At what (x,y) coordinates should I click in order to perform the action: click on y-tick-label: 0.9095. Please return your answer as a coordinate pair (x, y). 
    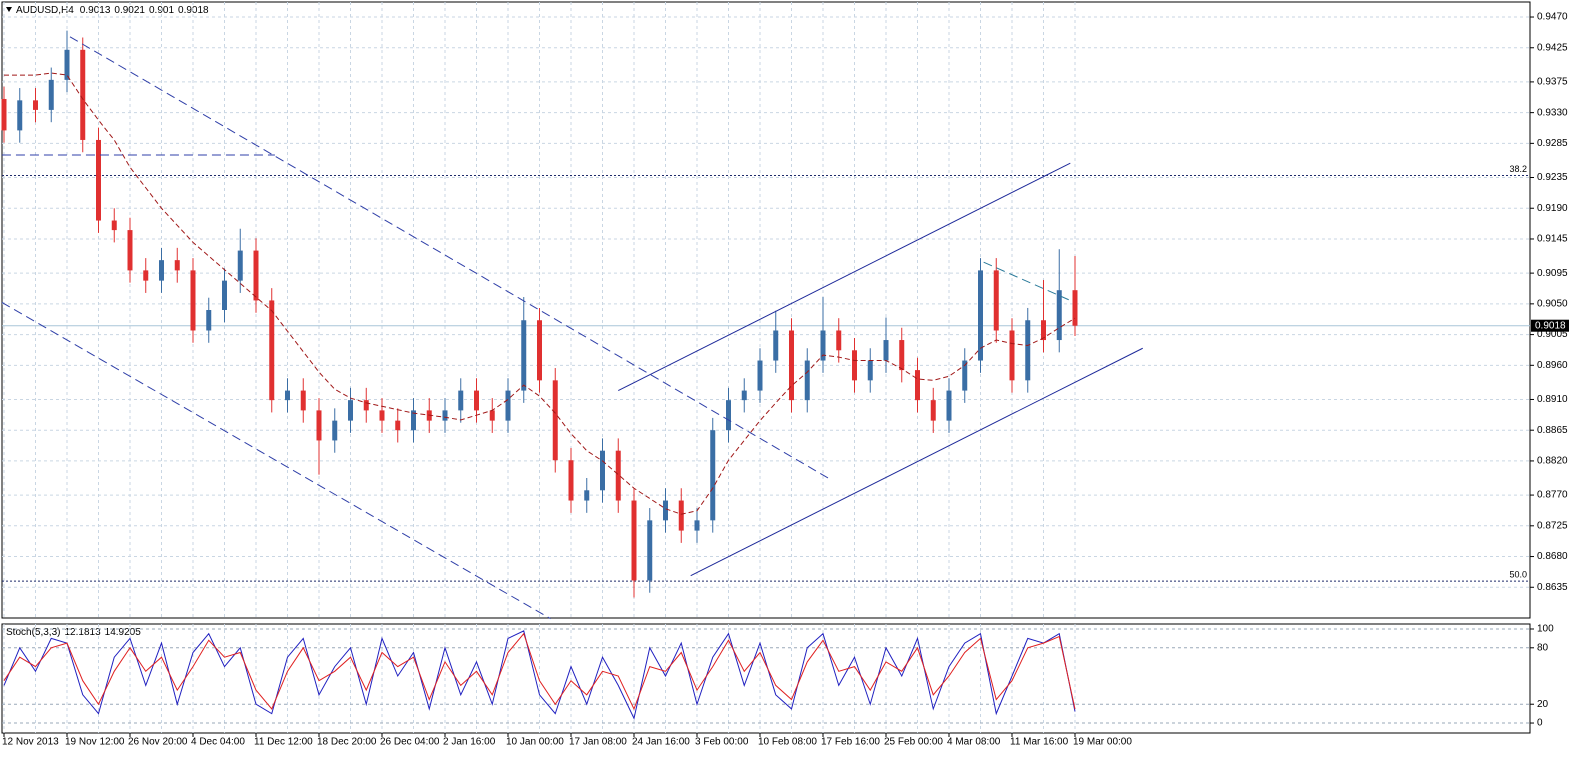
    Looking at the image, I should click on (1552, 273).